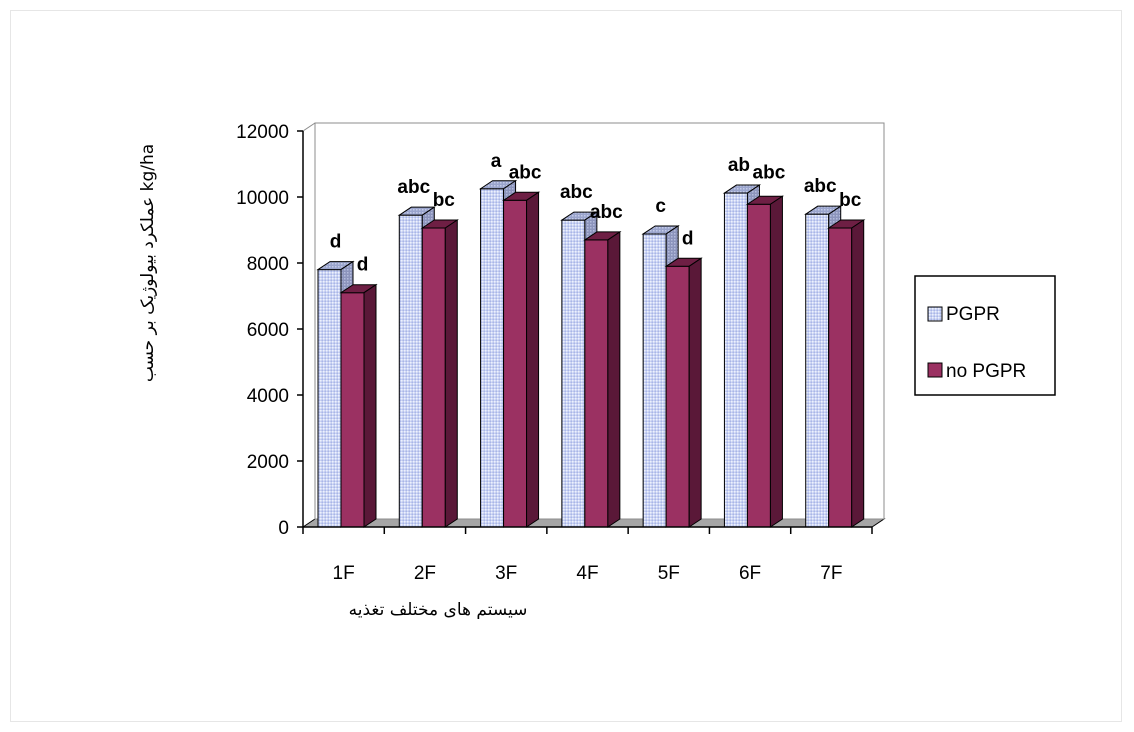 This screenshot has height=732, width=1134. Describe the element at coordinates (985, 335) in the screenshot. I see `legend: PGPR no PGPR` at that location.